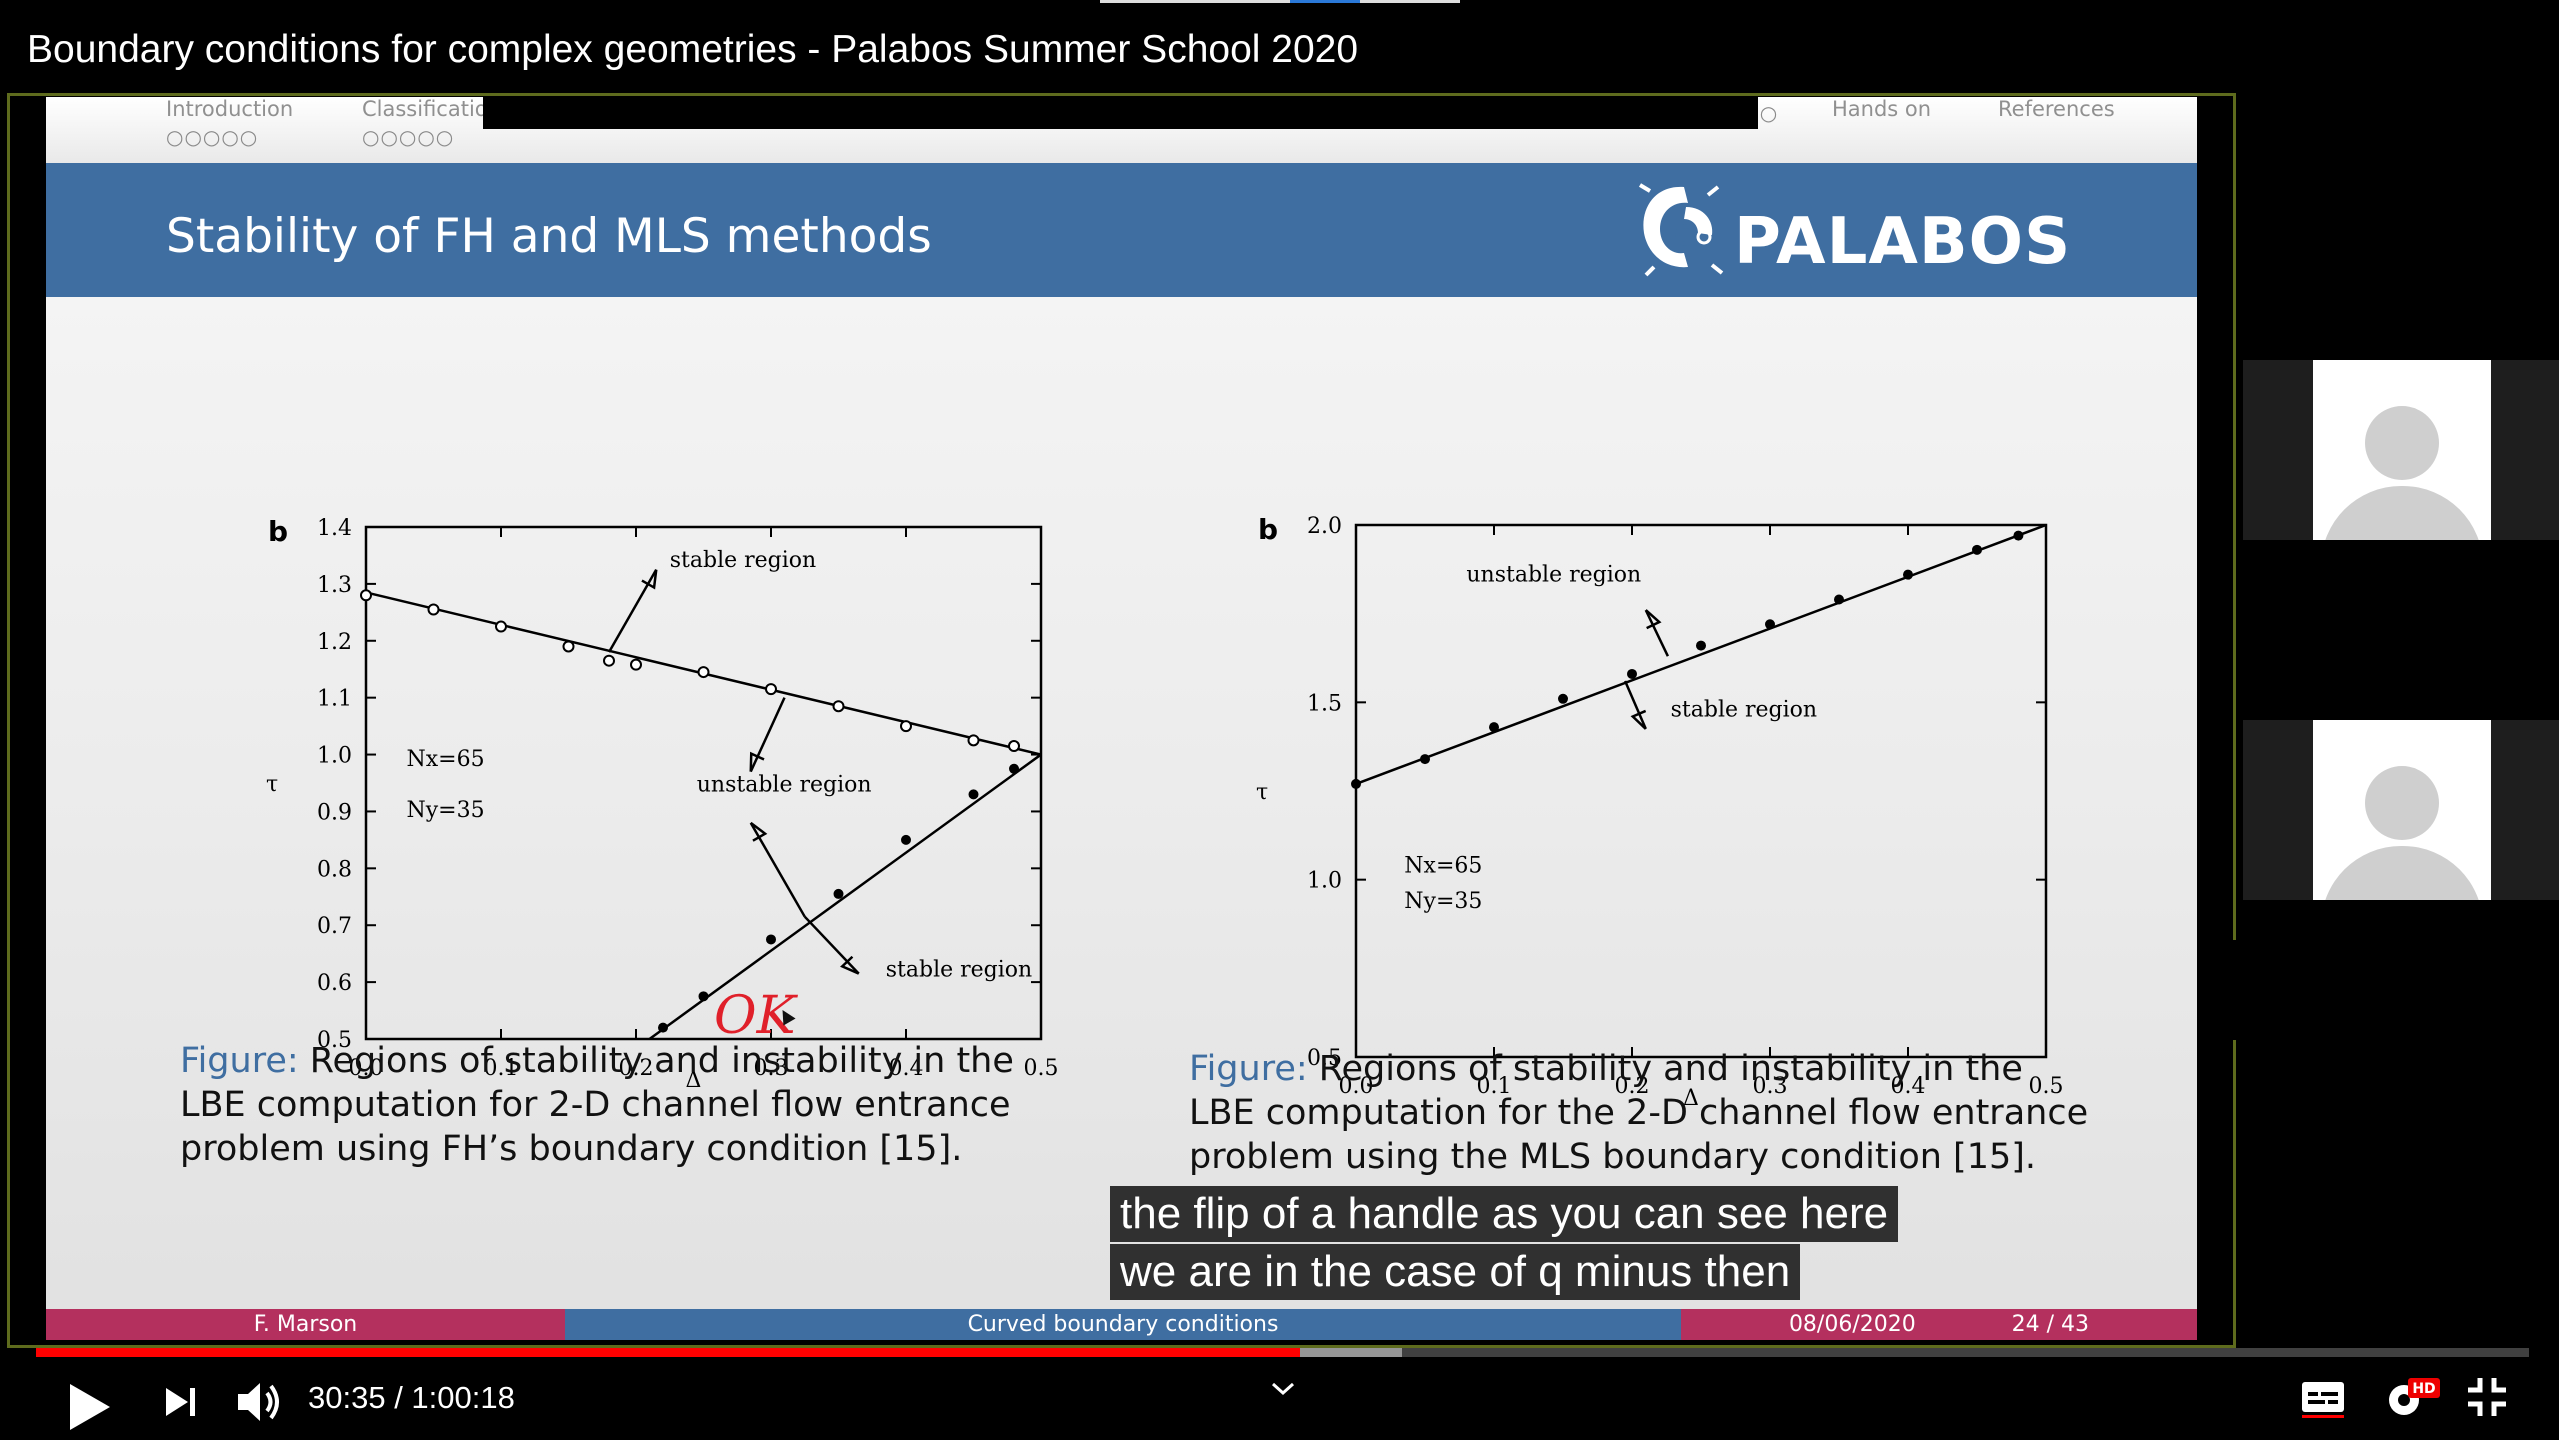 Image resolution: width=2559 pixels, height=1440 pixels. Describe the element at coordinates (1282, 1352) in the screenshot. I see `video-progress-bar` at that location.